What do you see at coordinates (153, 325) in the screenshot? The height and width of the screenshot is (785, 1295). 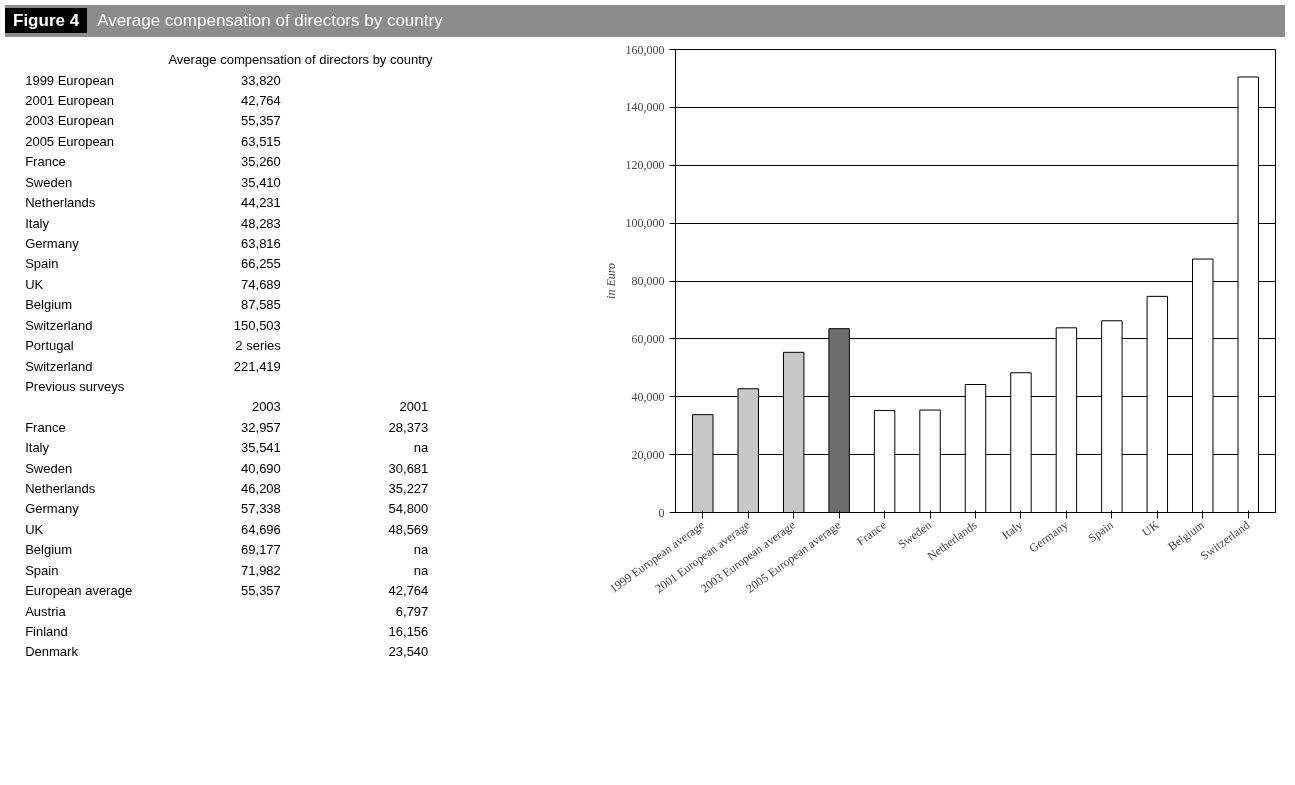 I see `text: Switzerland 150,503` at bounding box center [153, 325].